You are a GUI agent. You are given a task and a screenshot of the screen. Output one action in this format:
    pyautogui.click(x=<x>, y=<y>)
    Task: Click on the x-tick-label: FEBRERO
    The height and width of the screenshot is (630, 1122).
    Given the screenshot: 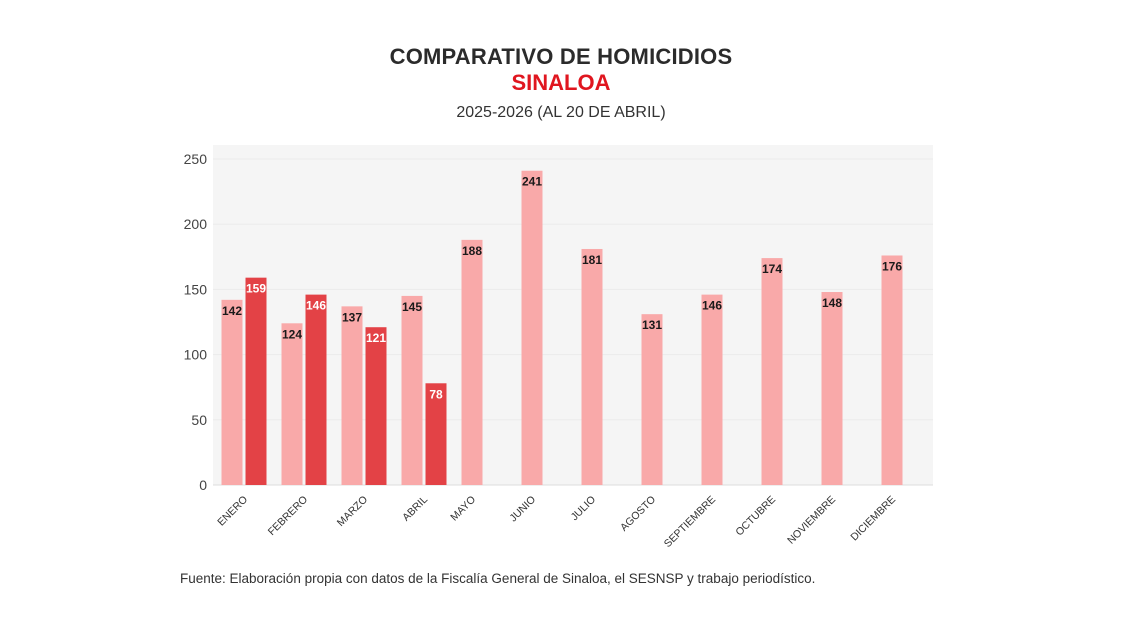 What is the action you would take?
    pyautogui.click(x=288, y=516)
    